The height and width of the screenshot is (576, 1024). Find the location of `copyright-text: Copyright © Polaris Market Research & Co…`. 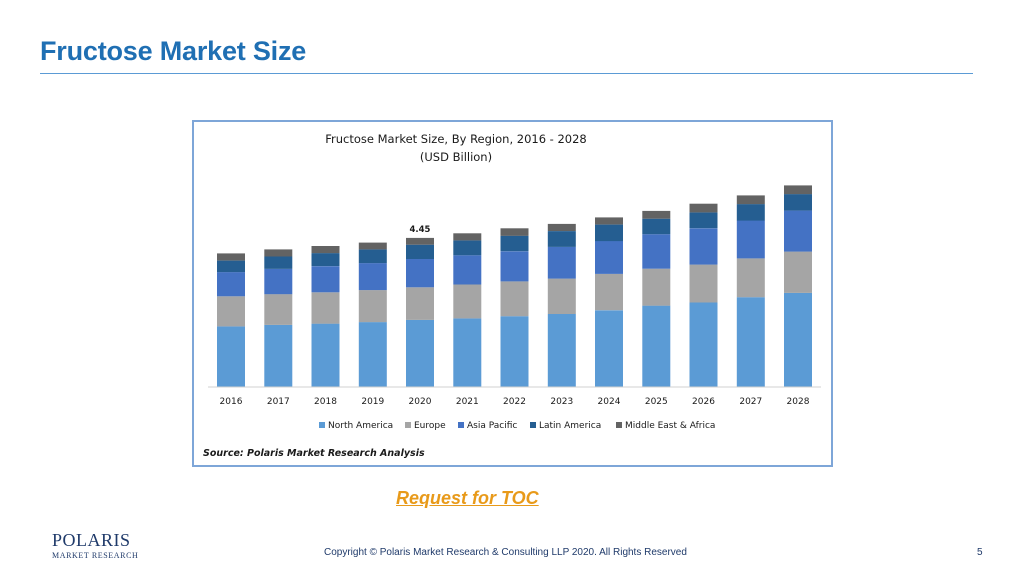

copyright-text: Copyright © Polaris Market Research & Co… is located at coordinates (505, 552).